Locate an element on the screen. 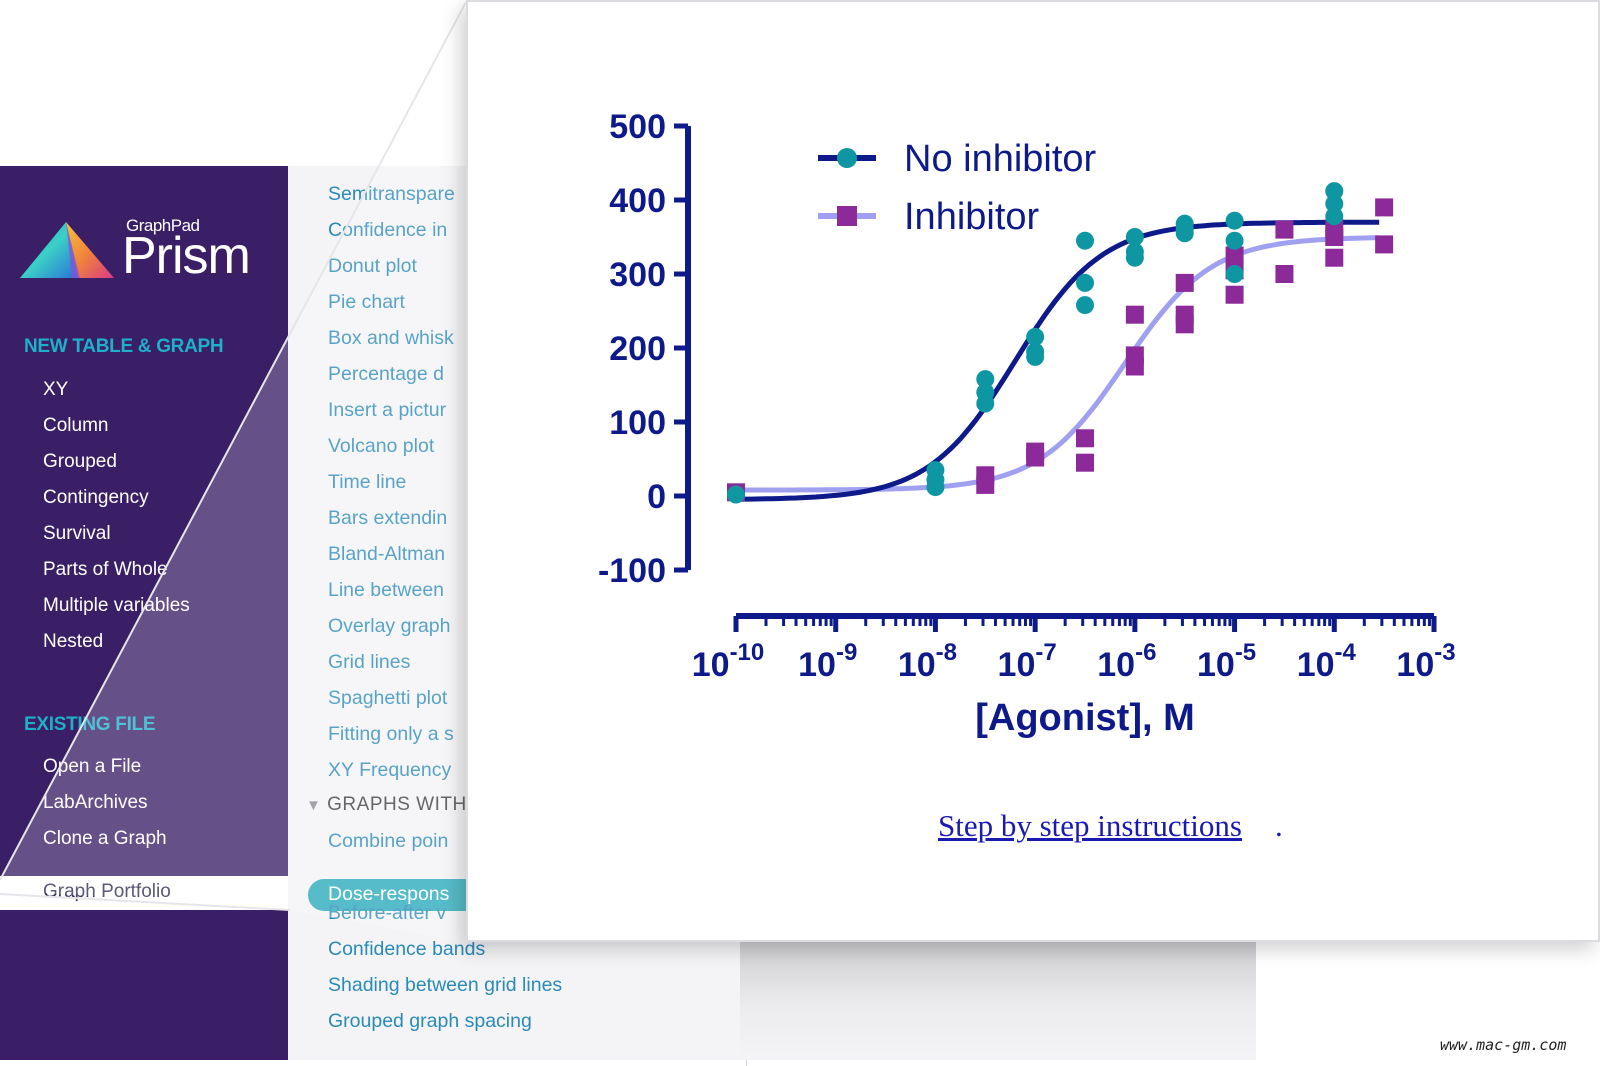  group-label: GRAPHS WITH is located at coordinates (397, 804).